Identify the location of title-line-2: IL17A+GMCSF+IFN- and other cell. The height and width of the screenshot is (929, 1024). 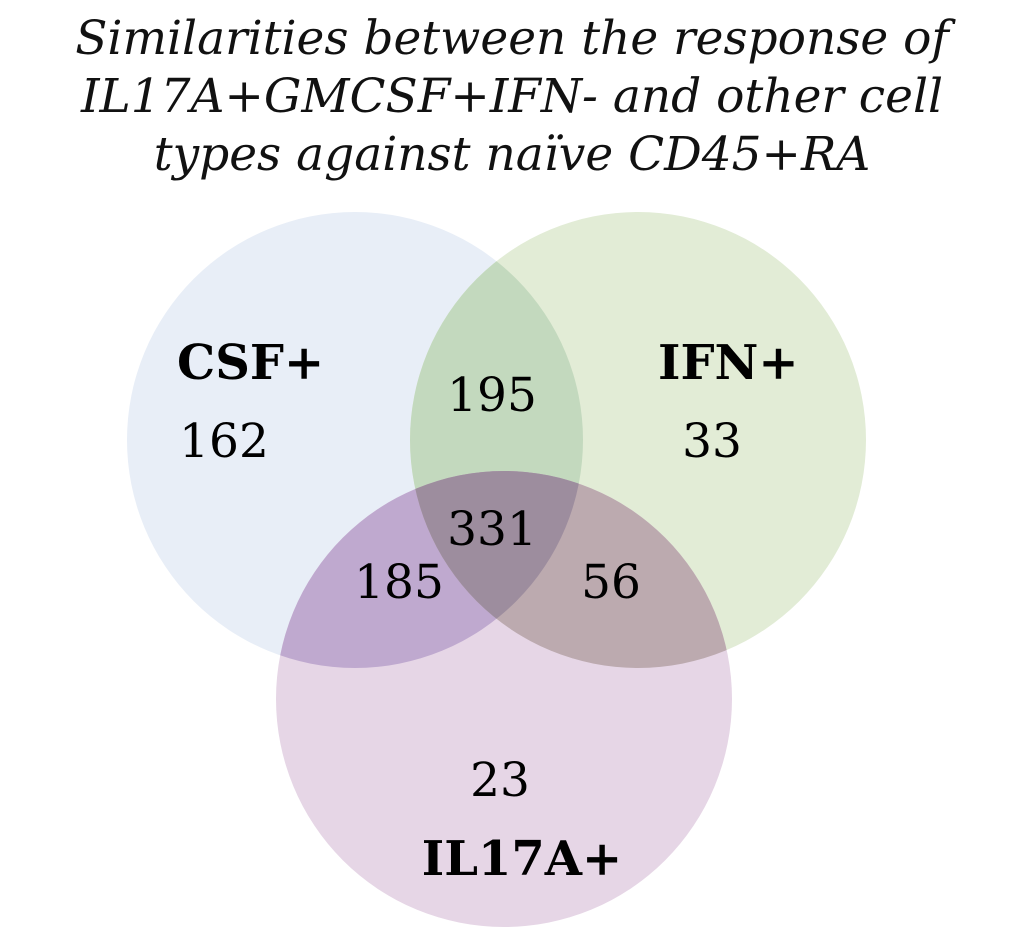
(512, 96).